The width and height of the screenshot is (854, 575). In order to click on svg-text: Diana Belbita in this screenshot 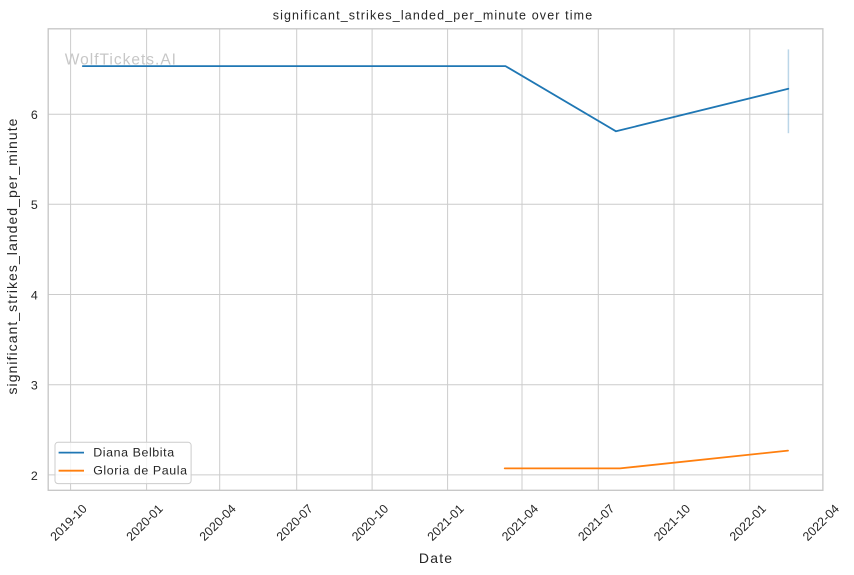, I will do `click(134, 452)`.